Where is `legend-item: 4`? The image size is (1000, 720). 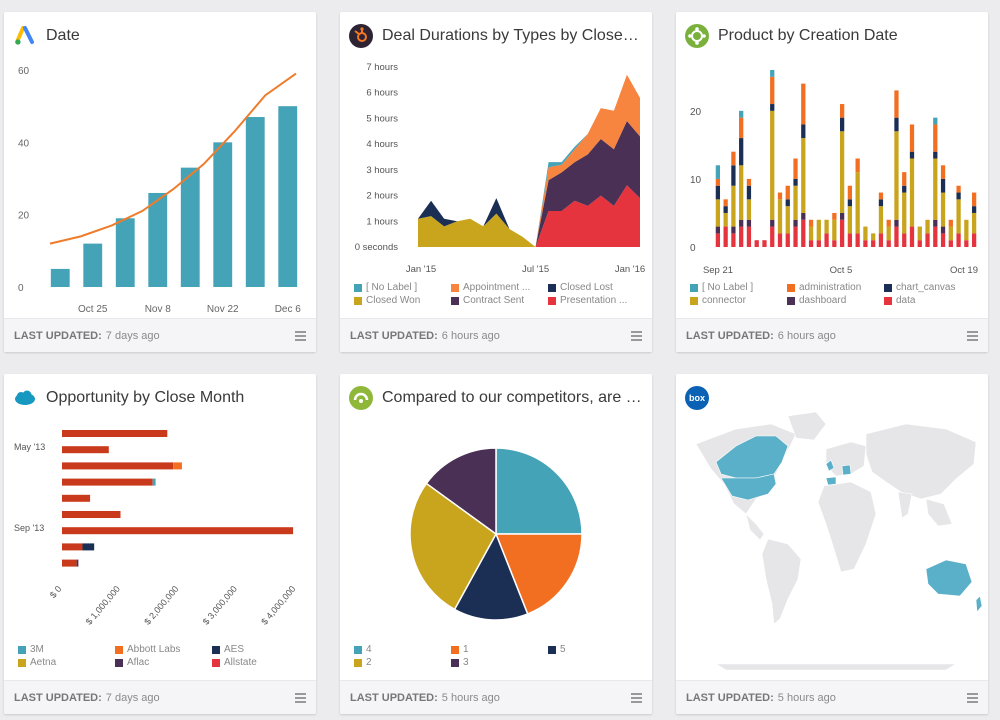 legend-item: 4 is located at coordinates (402, 649).